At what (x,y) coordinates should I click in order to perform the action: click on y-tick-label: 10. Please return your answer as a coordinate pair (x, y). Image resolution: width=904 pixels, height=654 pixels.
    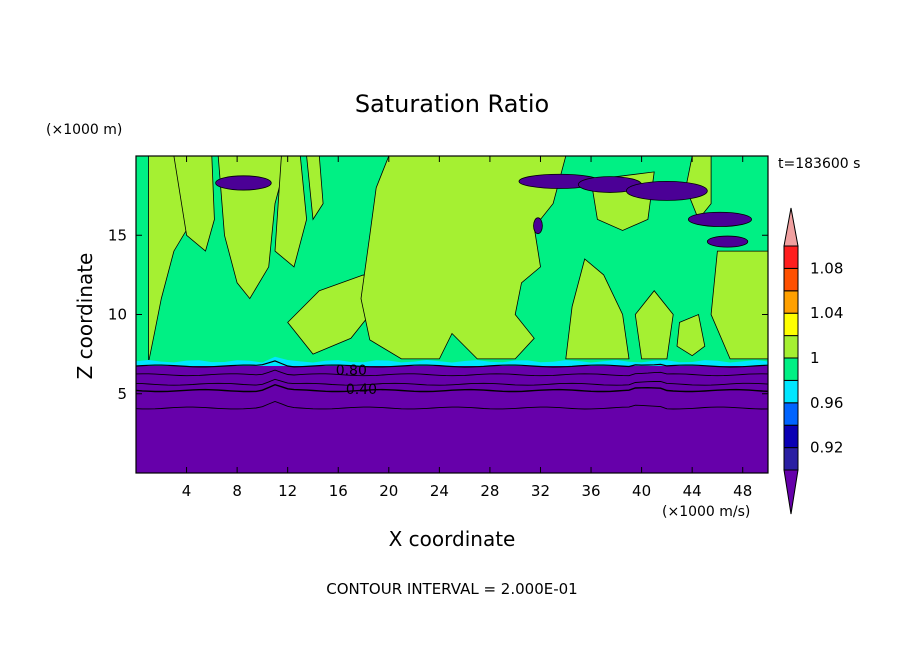
    Looking at the image, I should click on (117, 315).